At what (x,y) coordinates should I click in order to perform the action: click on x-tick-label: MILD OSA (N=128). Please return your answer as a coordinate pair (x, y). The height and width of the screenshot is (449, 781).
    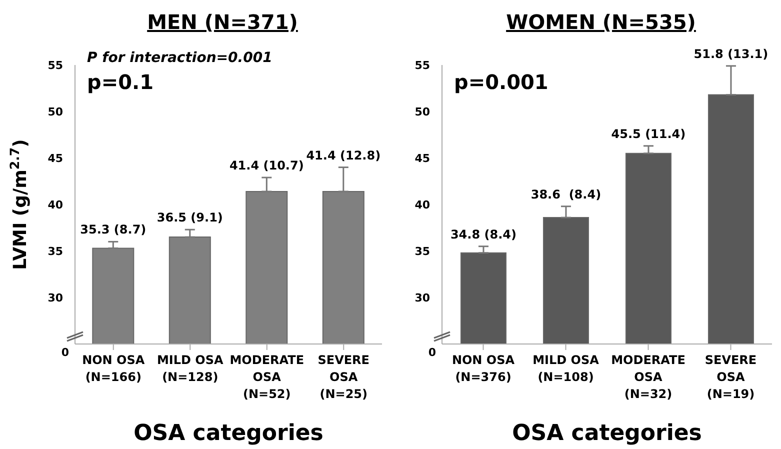
    Looking at the image, I should click on (190, 368).